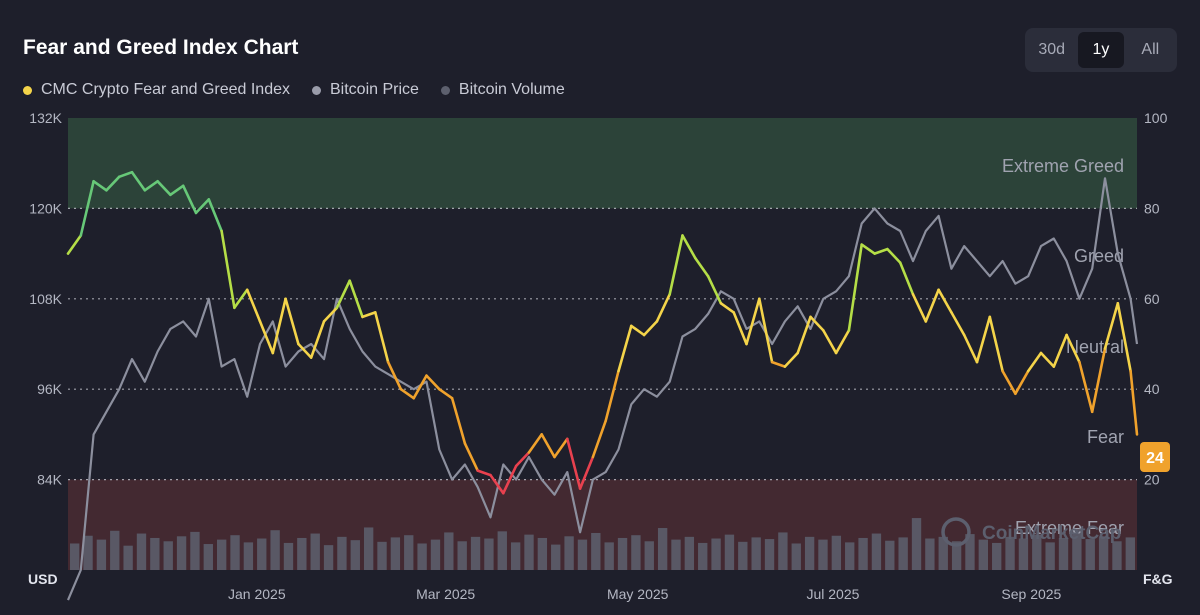 The height and width of the screenshot is (615, 1200). I want to click on zone-label-extreme-fear: Extreme Fear, so click(1069, 528).